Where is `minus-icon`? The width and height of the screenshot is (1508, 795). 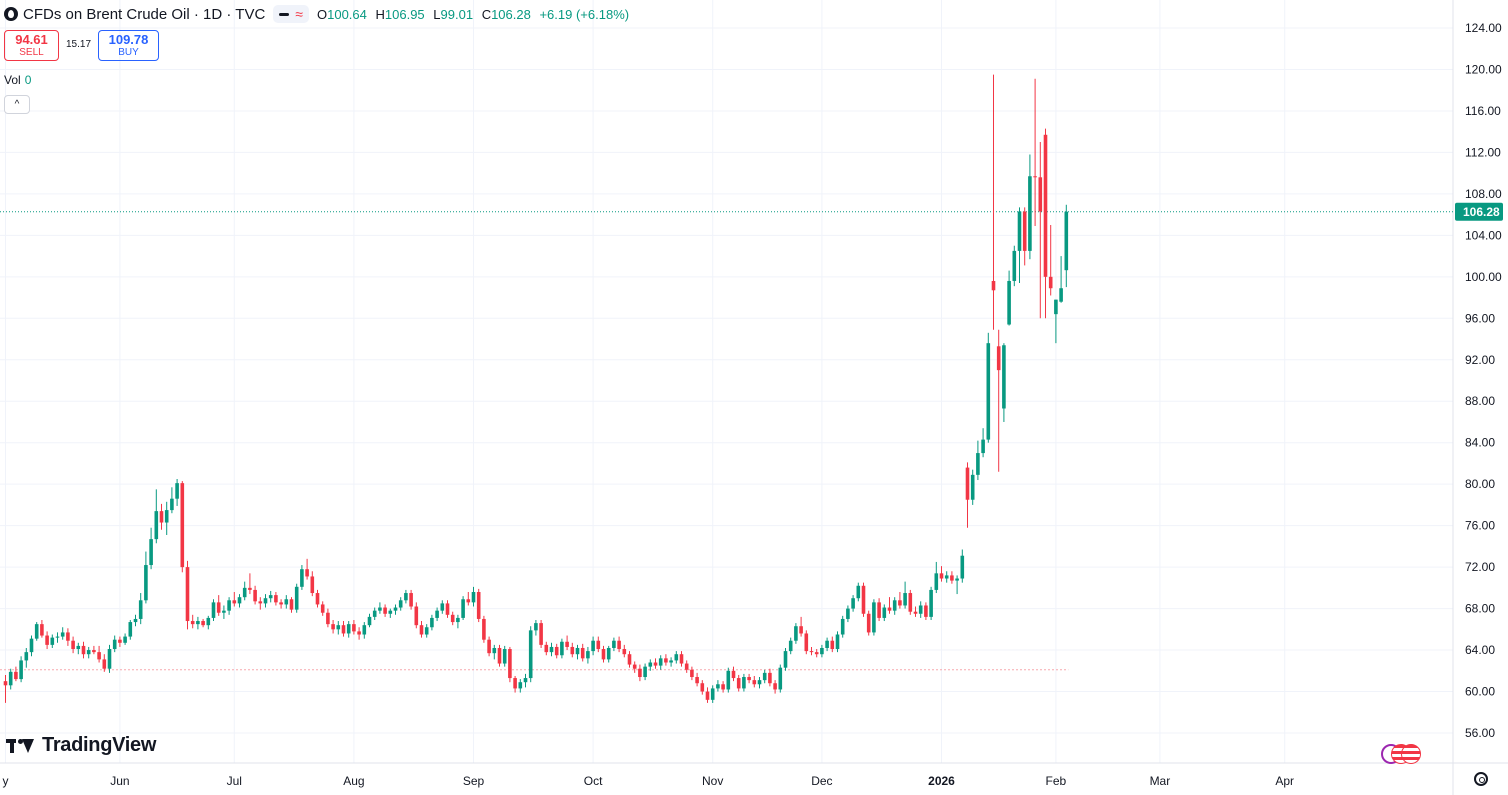 minus-icon is located at coordinates (284, 14).